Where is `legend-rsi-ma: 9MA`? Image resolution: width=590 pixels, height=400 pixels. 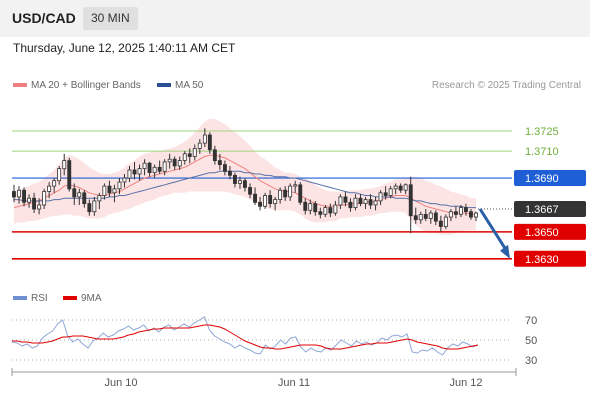 legend-rsi-ma: 9MA is located at coordinates (82, 298).